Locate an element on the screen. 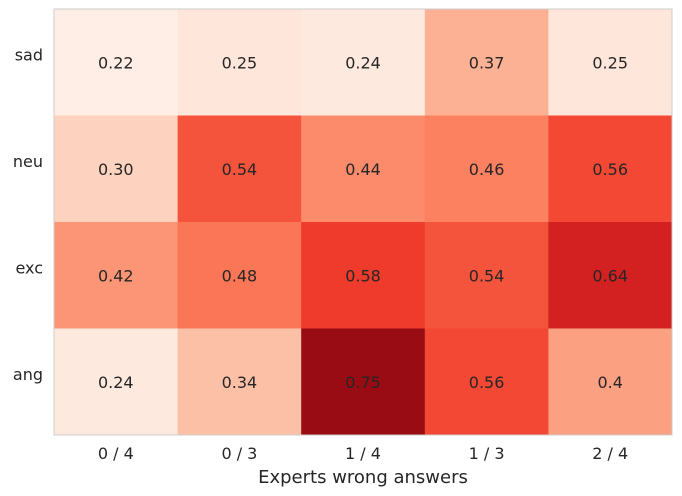 Image resolution: width=682 pixels, height=496 pixels. cell-value-label: 0.75 is located at coordinates (363, 382).